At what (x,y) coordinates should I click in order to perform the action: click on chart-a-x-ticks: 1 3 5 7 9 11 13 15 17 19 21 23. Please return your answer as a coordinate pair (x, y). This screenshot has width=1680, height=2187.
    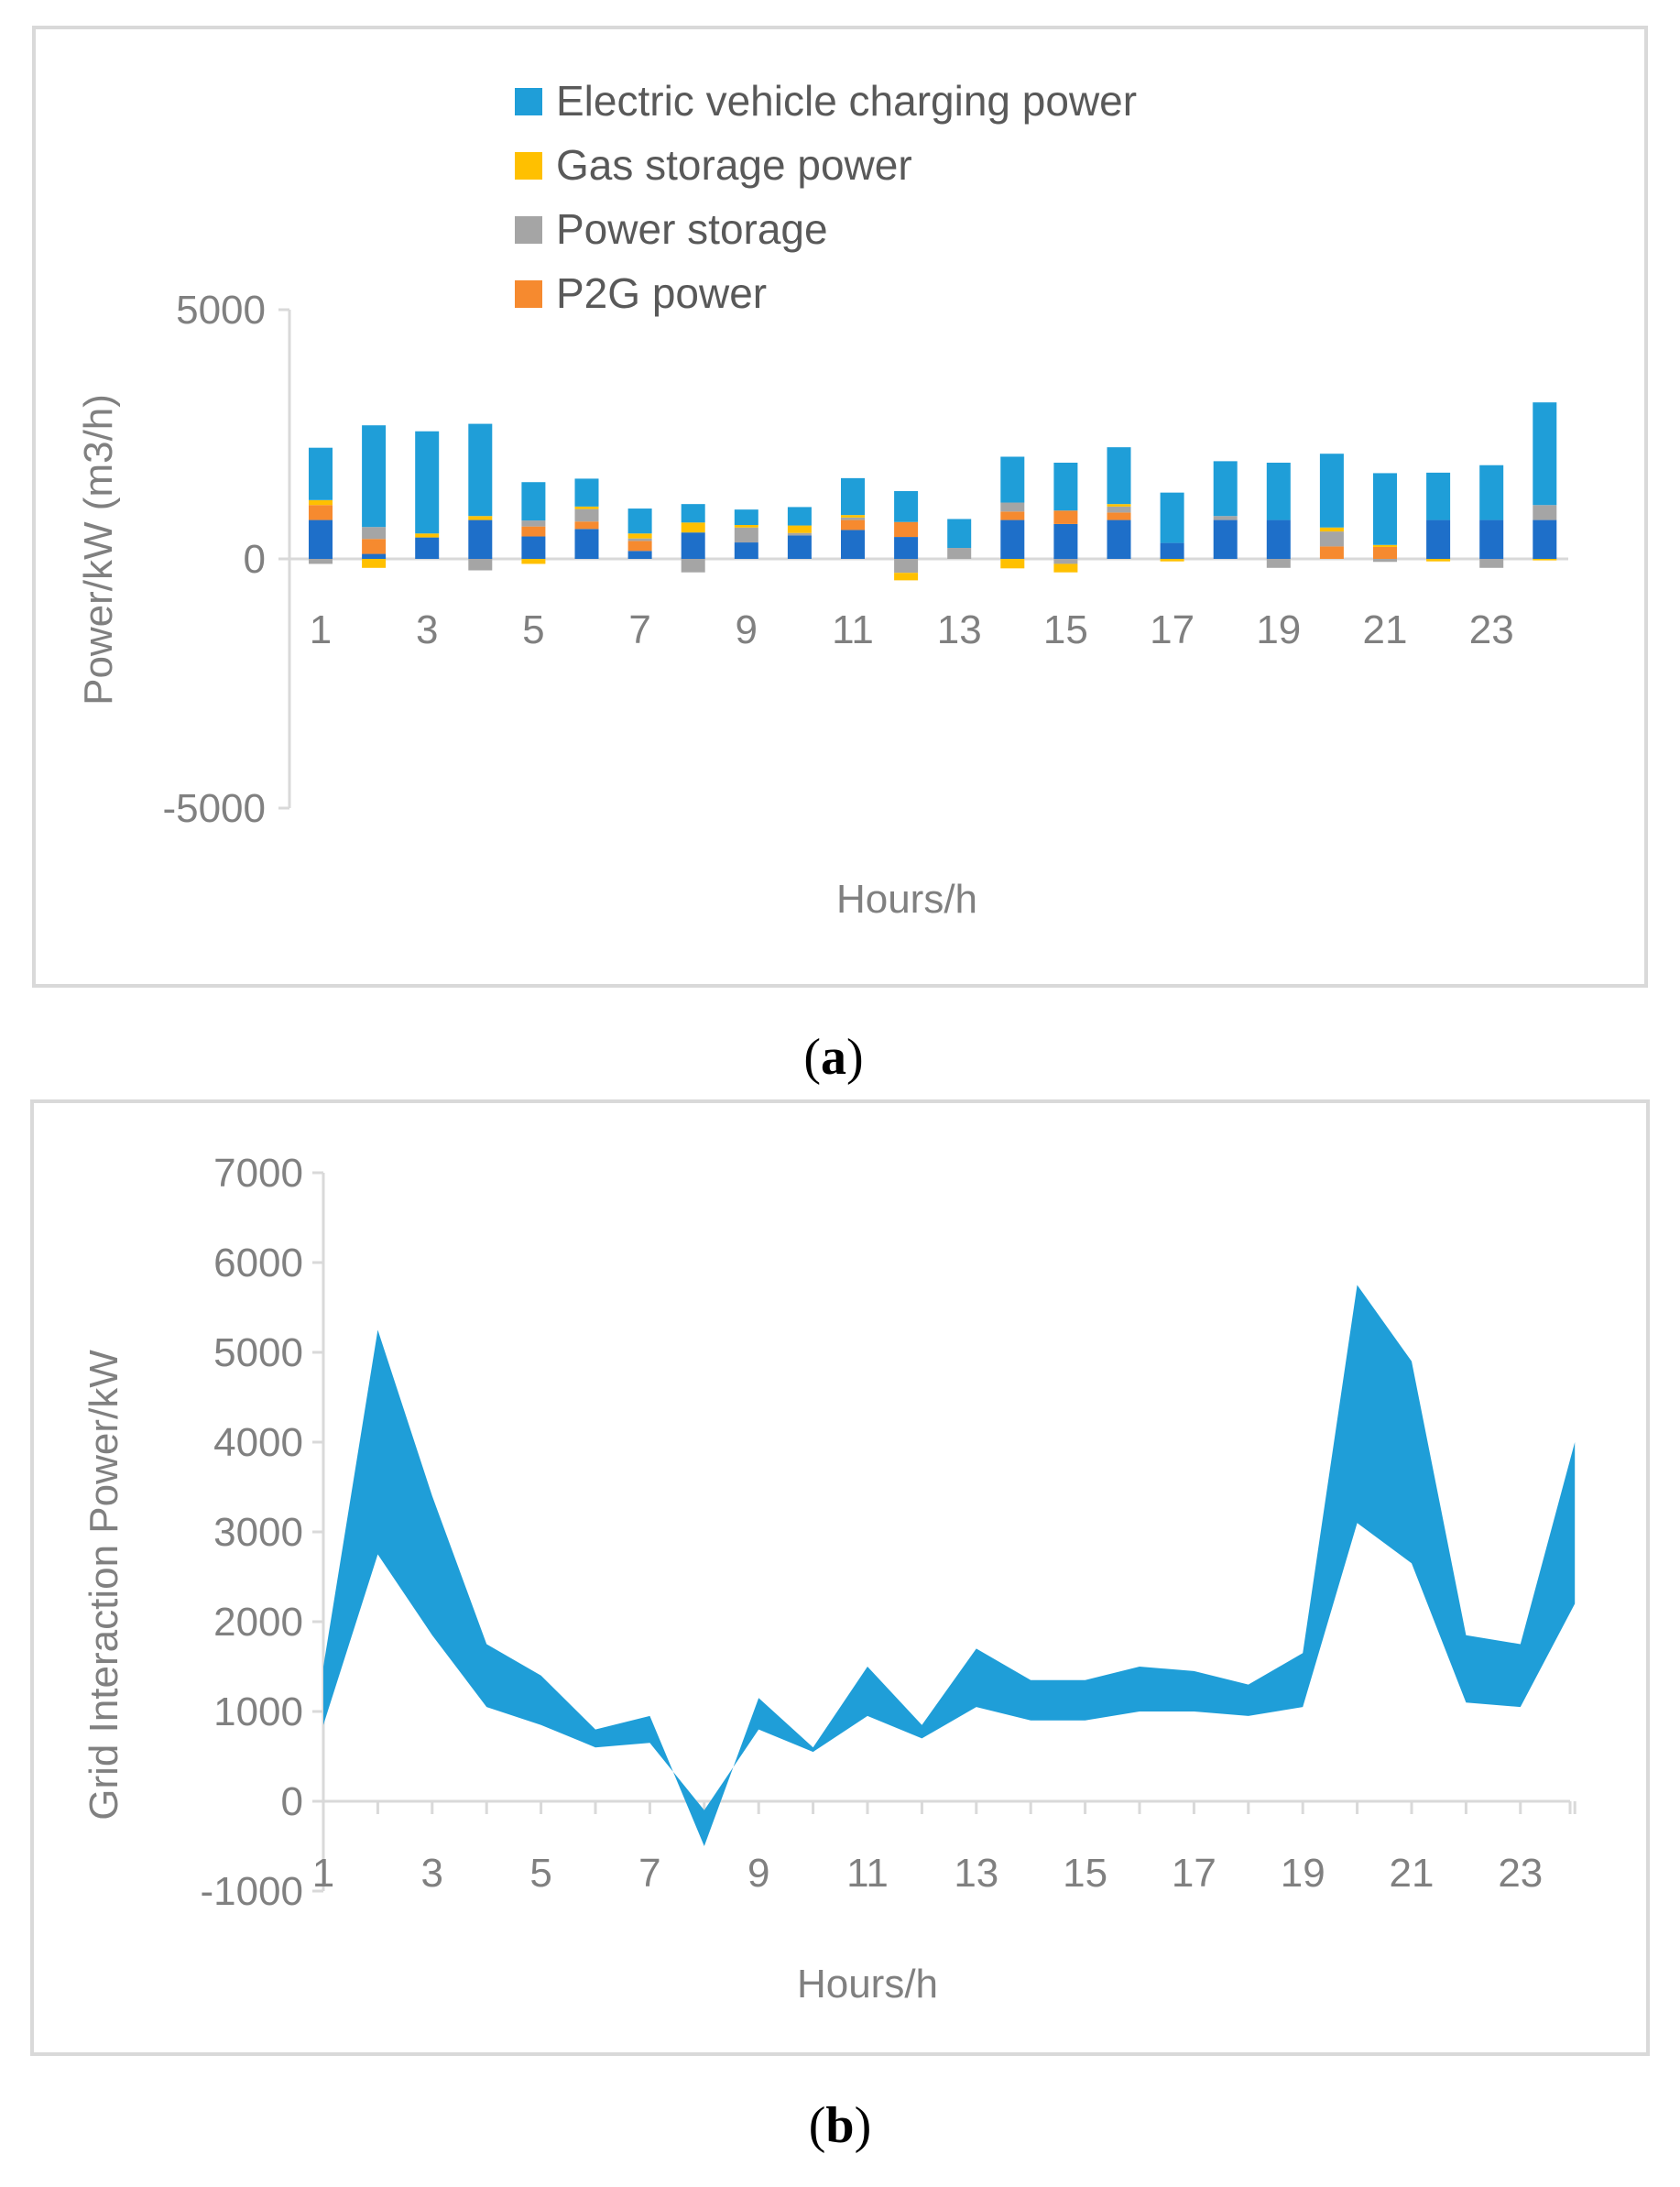
    Looking at the image, I should click on (912, 629).